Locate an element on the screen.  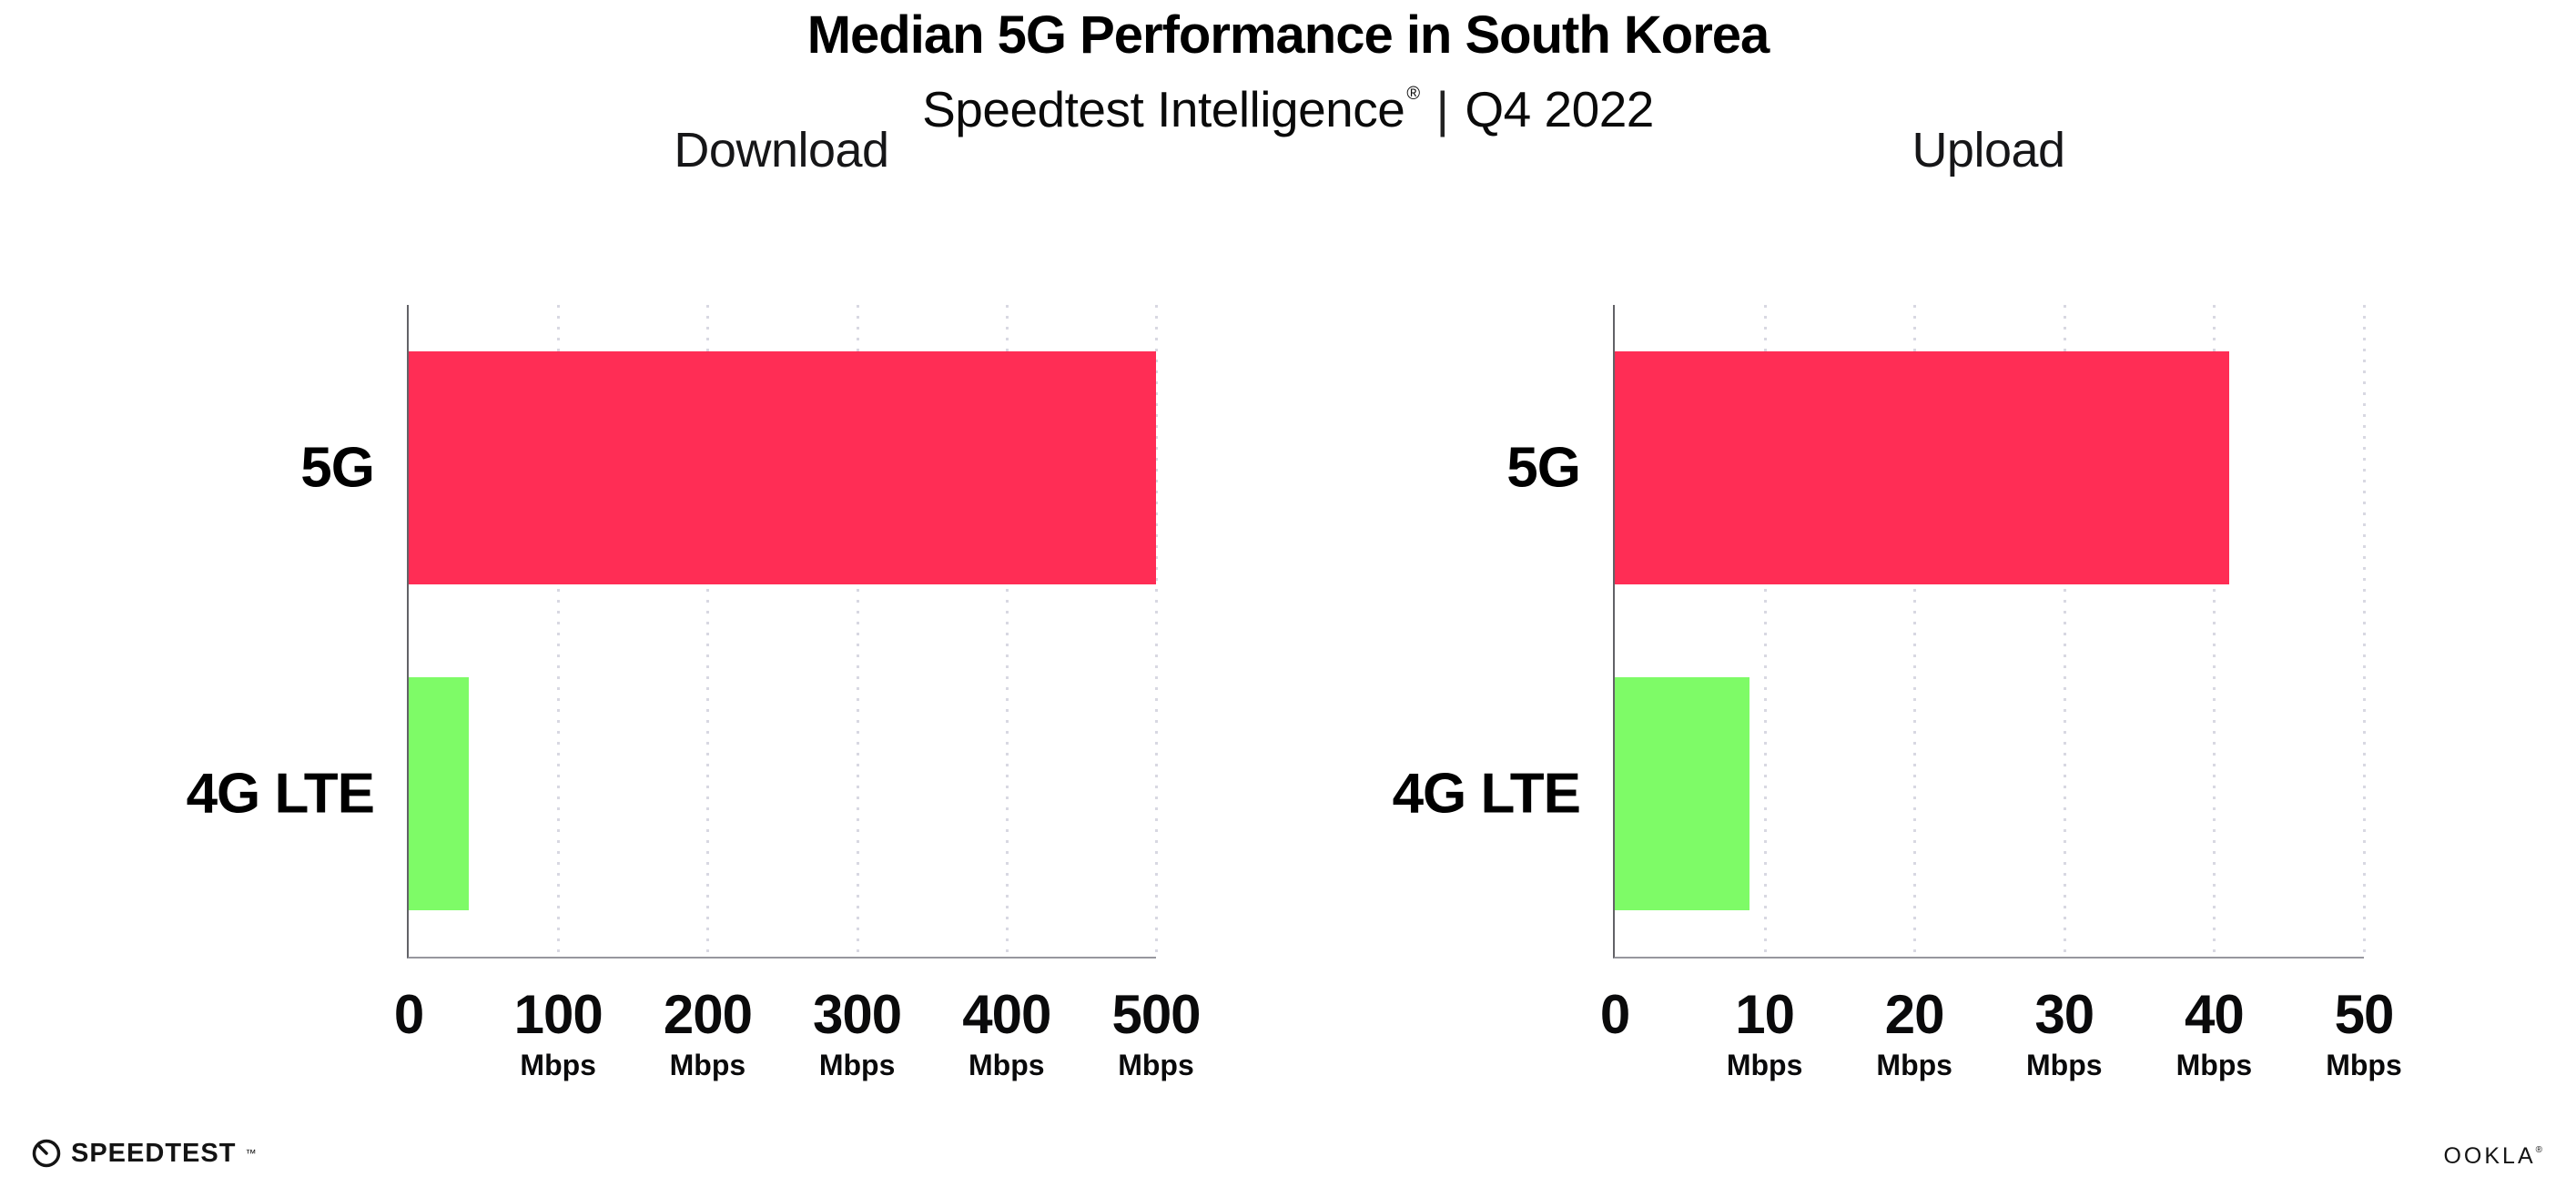
x-tick-10: 10 Mbps is located at coordinates (1765, 1034).